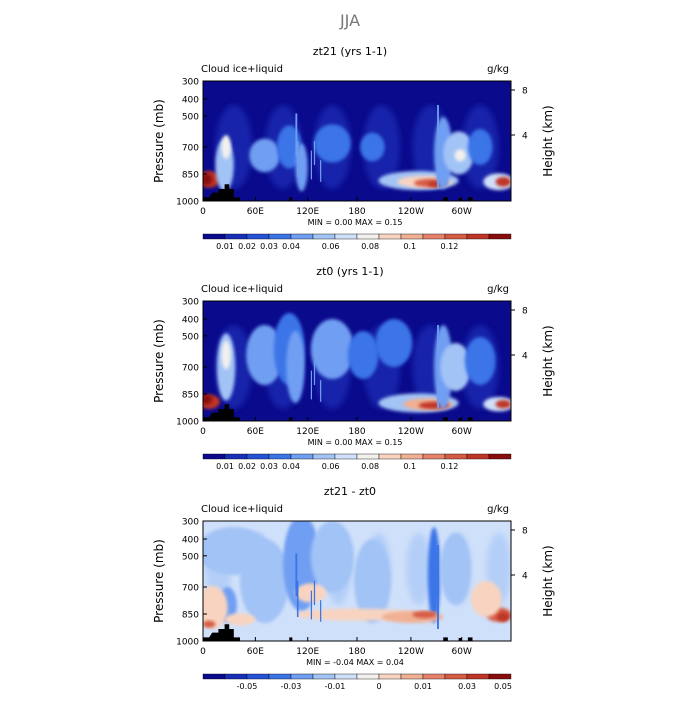 Image resolution: width=700 pixels, height=704 pixels. Describe the element at coordinates (357, 682) in the screenshot. I see `colorbar: -0.05 -0.03 -0.01 0 0.01 0.03 0.05` at that location.